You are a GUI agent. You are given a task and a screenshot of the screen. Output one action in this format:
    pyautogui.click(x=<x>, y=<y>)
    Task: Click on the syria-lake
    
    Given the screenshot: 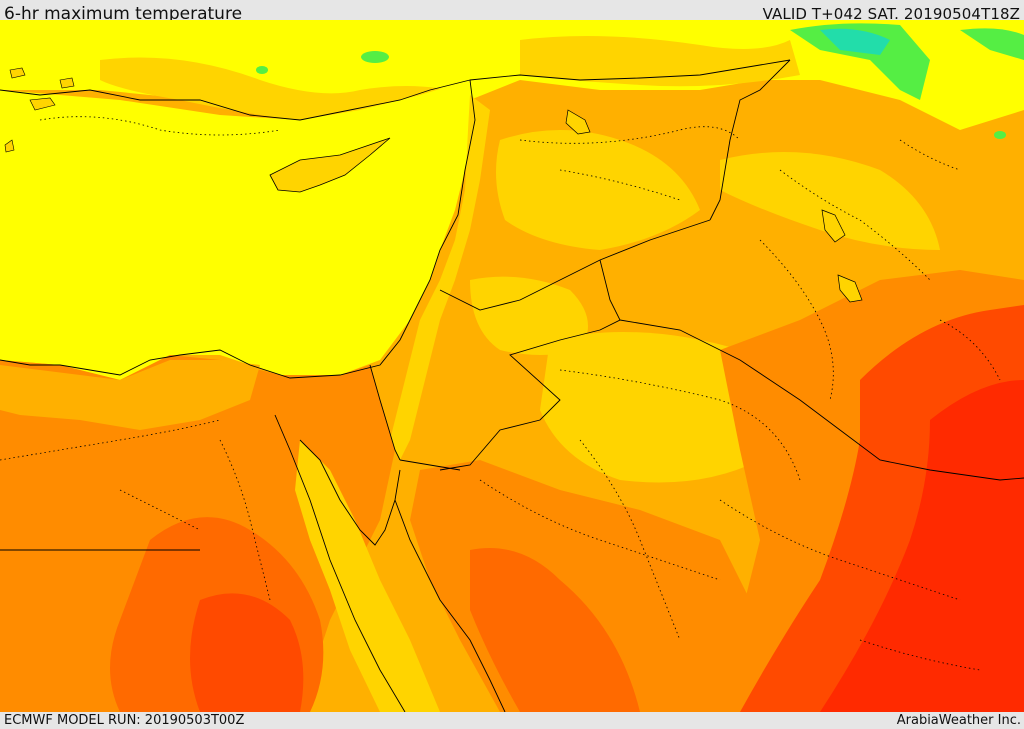 What is the action you would take?
    pyautogui.click(x=578, y=122)
    